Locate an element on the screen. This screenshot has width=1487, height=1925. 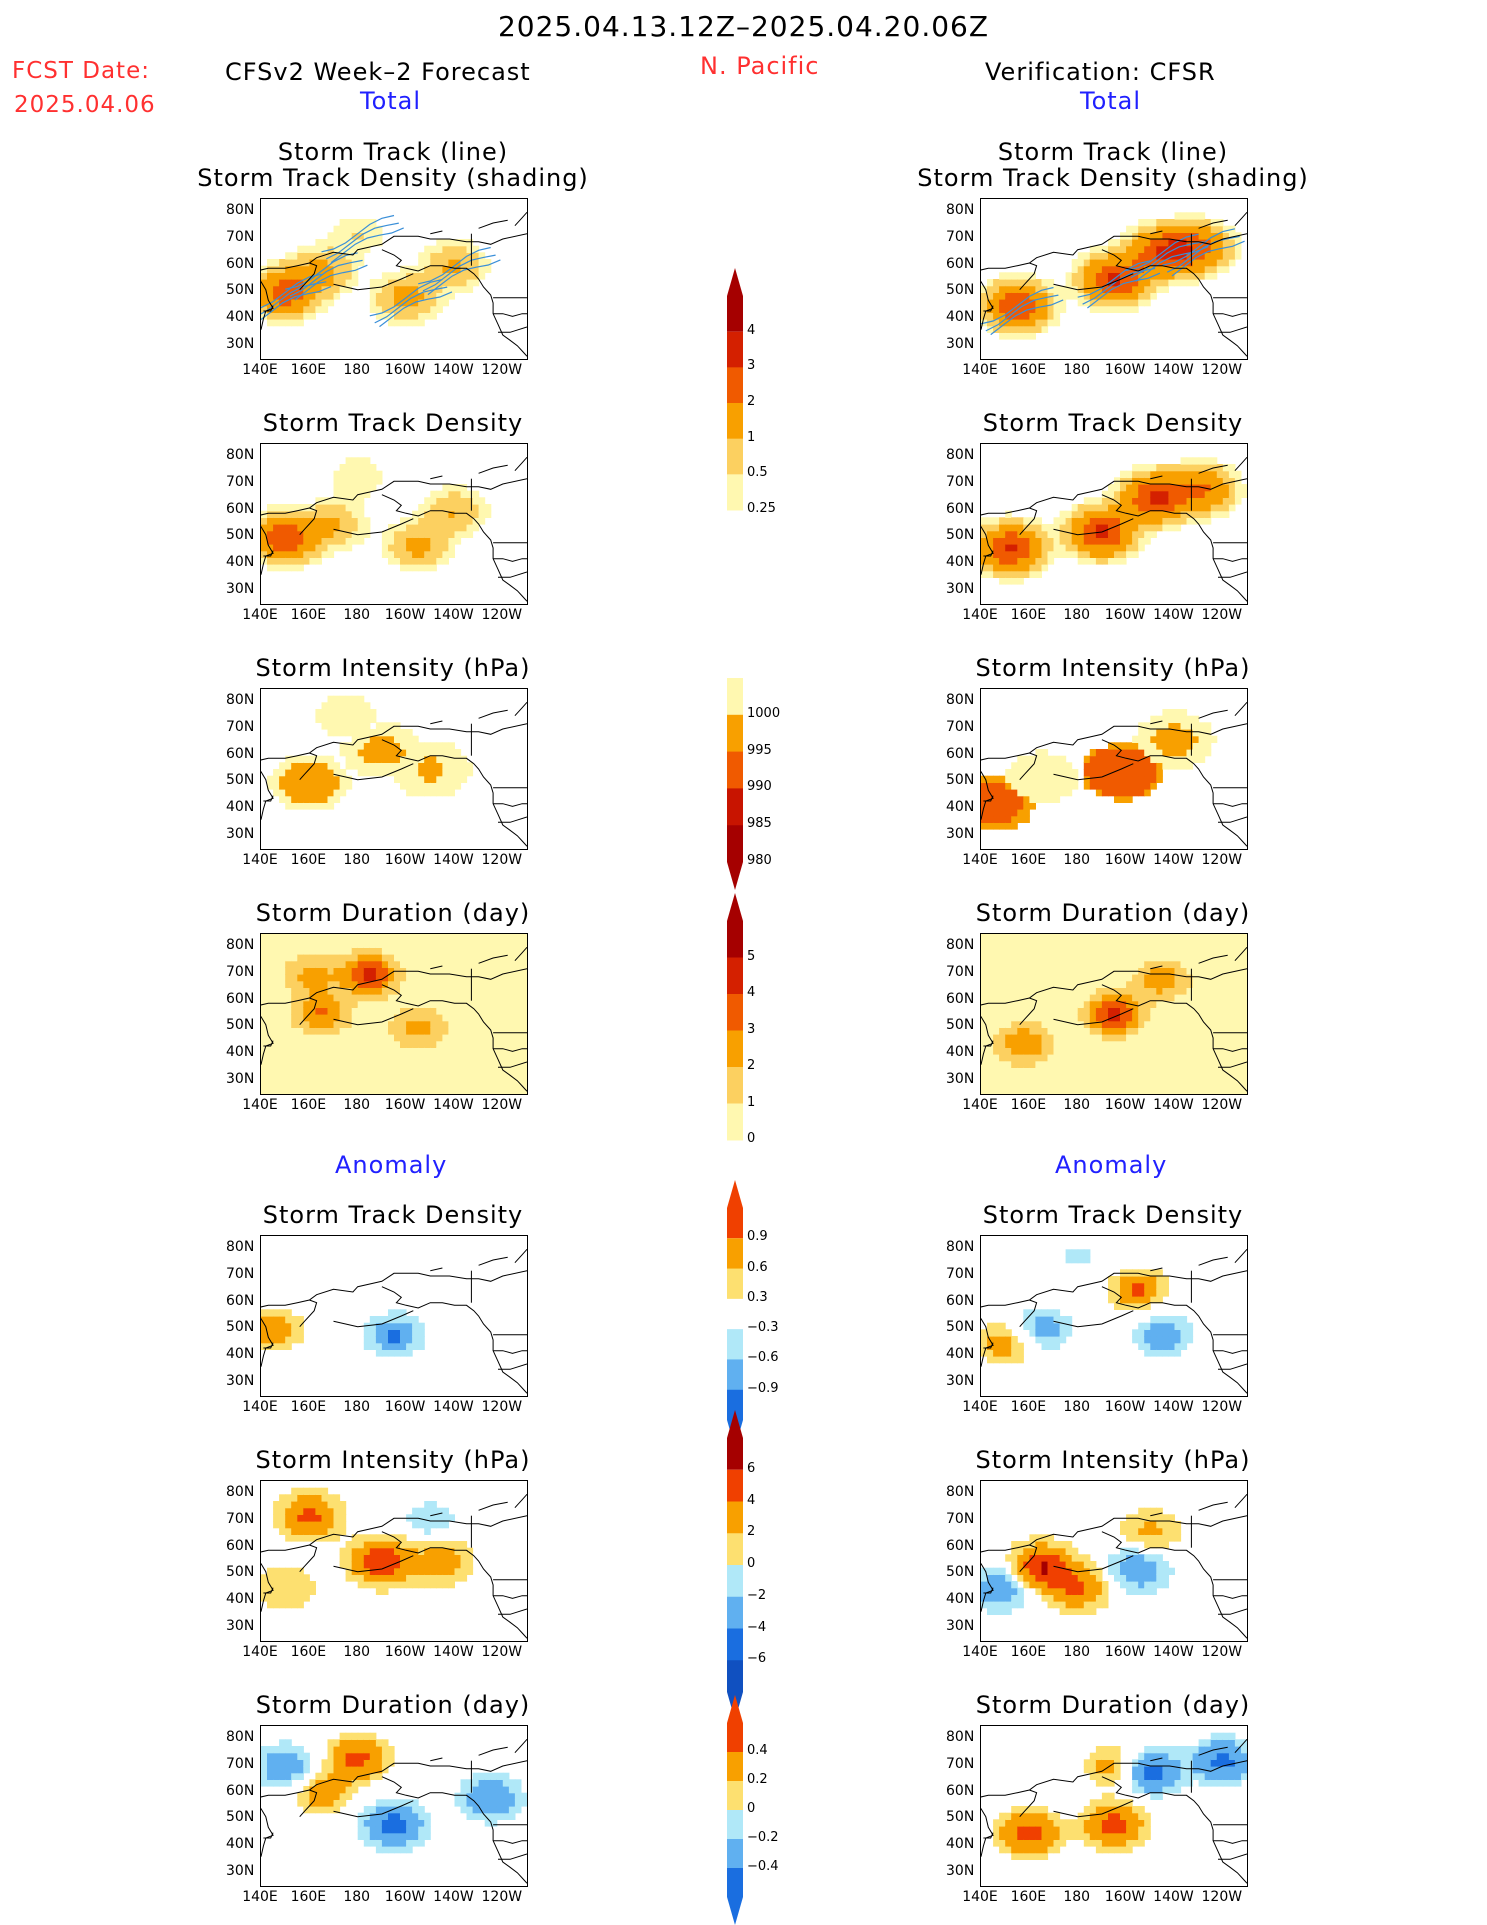
lon-tick-label: 160W is located at coordinates (1125, 1105).